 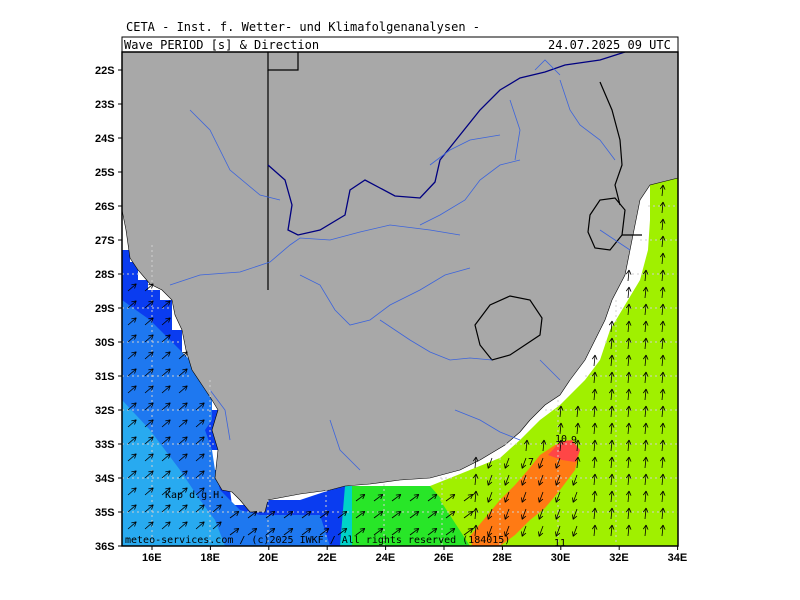 What do you see at coordinates (502, 558) in the screenshot?
I see `lon-label-28e: 28E` at bounding box center [502, 558].